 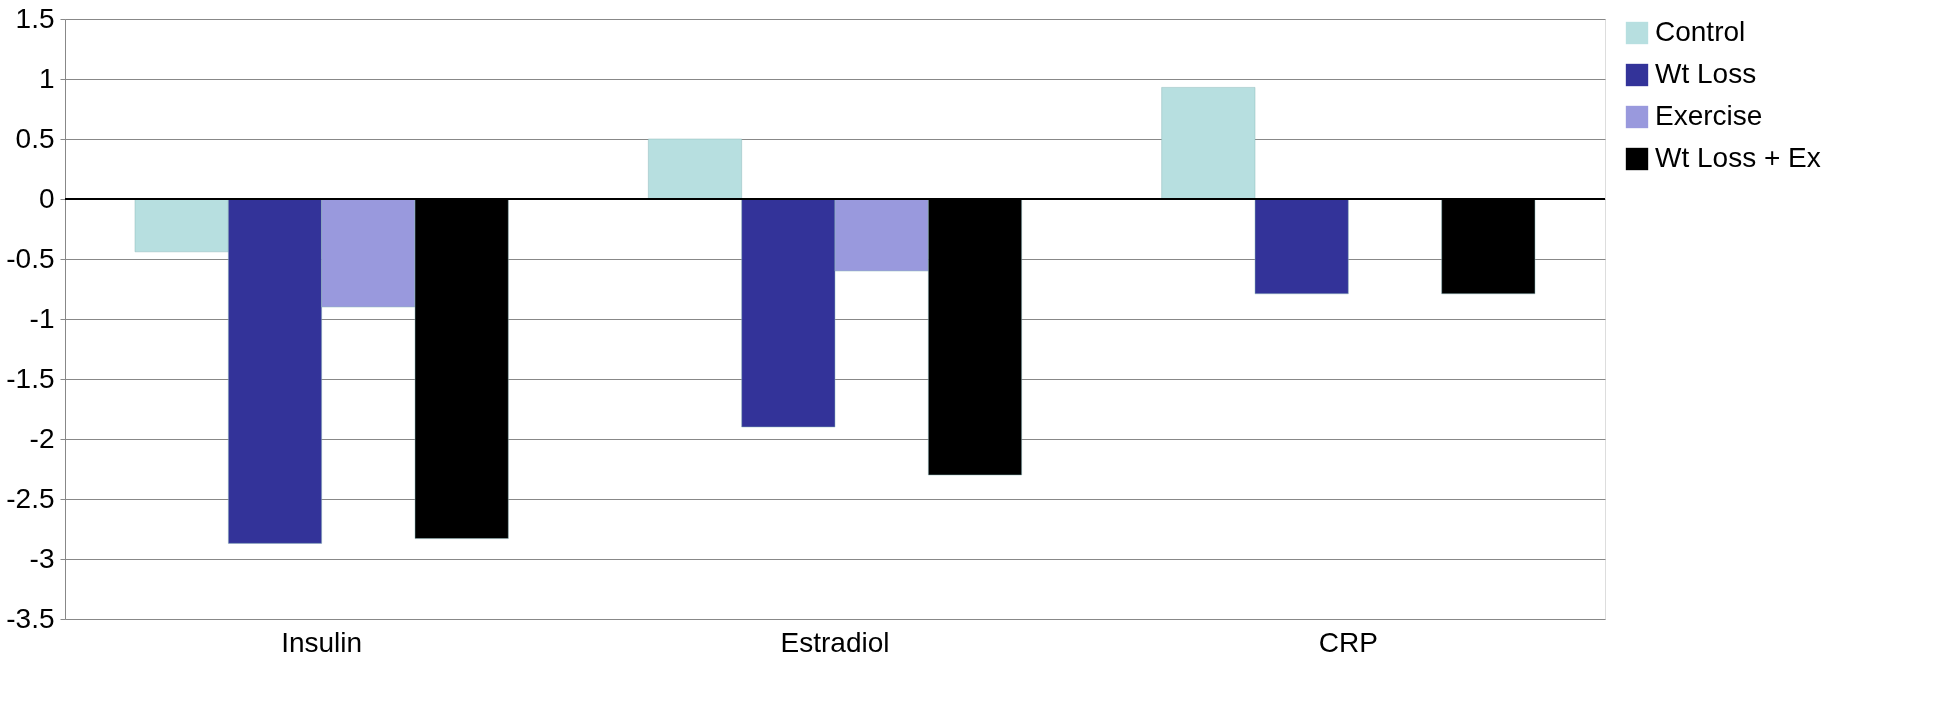 What do you see at coordinates (1706, 73) in the screenshot?
I see `legend-label: Wt Loss` at bounding box center [1706, 73].